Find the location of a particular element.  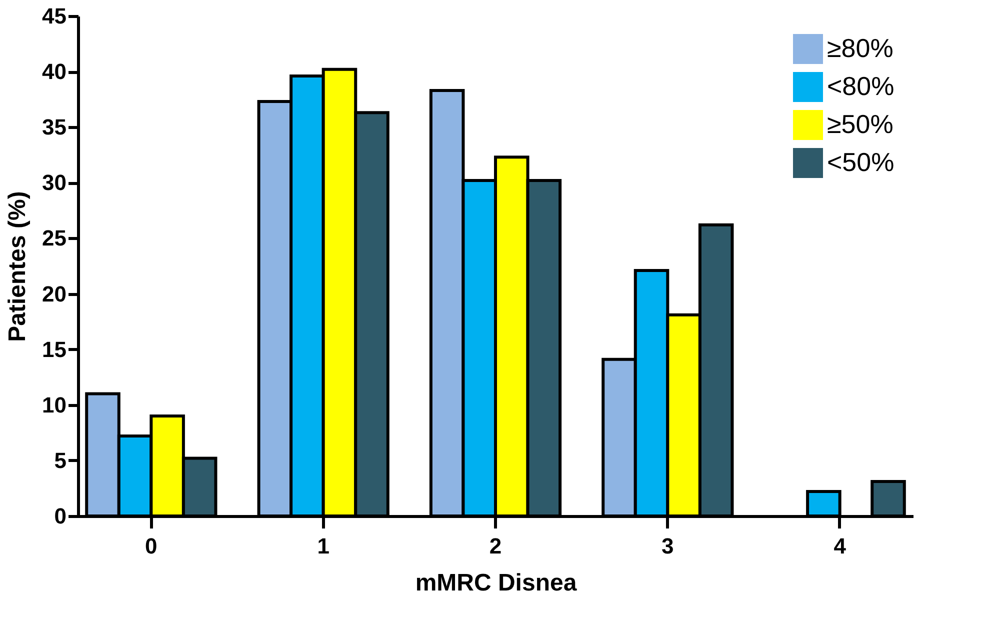

legend-label: ≥80% is located at coordinates (860, 48).